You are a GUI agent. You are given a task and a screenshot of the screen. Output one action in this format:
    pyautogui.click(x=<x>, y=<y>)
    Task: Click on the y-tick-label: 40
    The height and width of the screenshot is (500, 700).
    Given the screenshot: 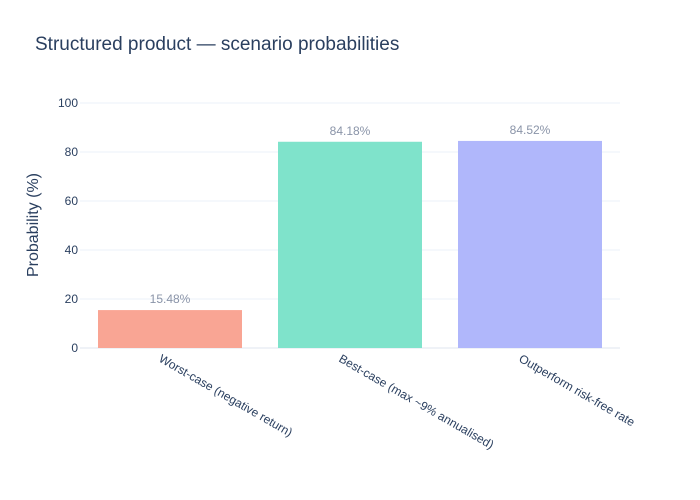 What is the action you would take?
    pyautogui.click(x=72, y=250)
    